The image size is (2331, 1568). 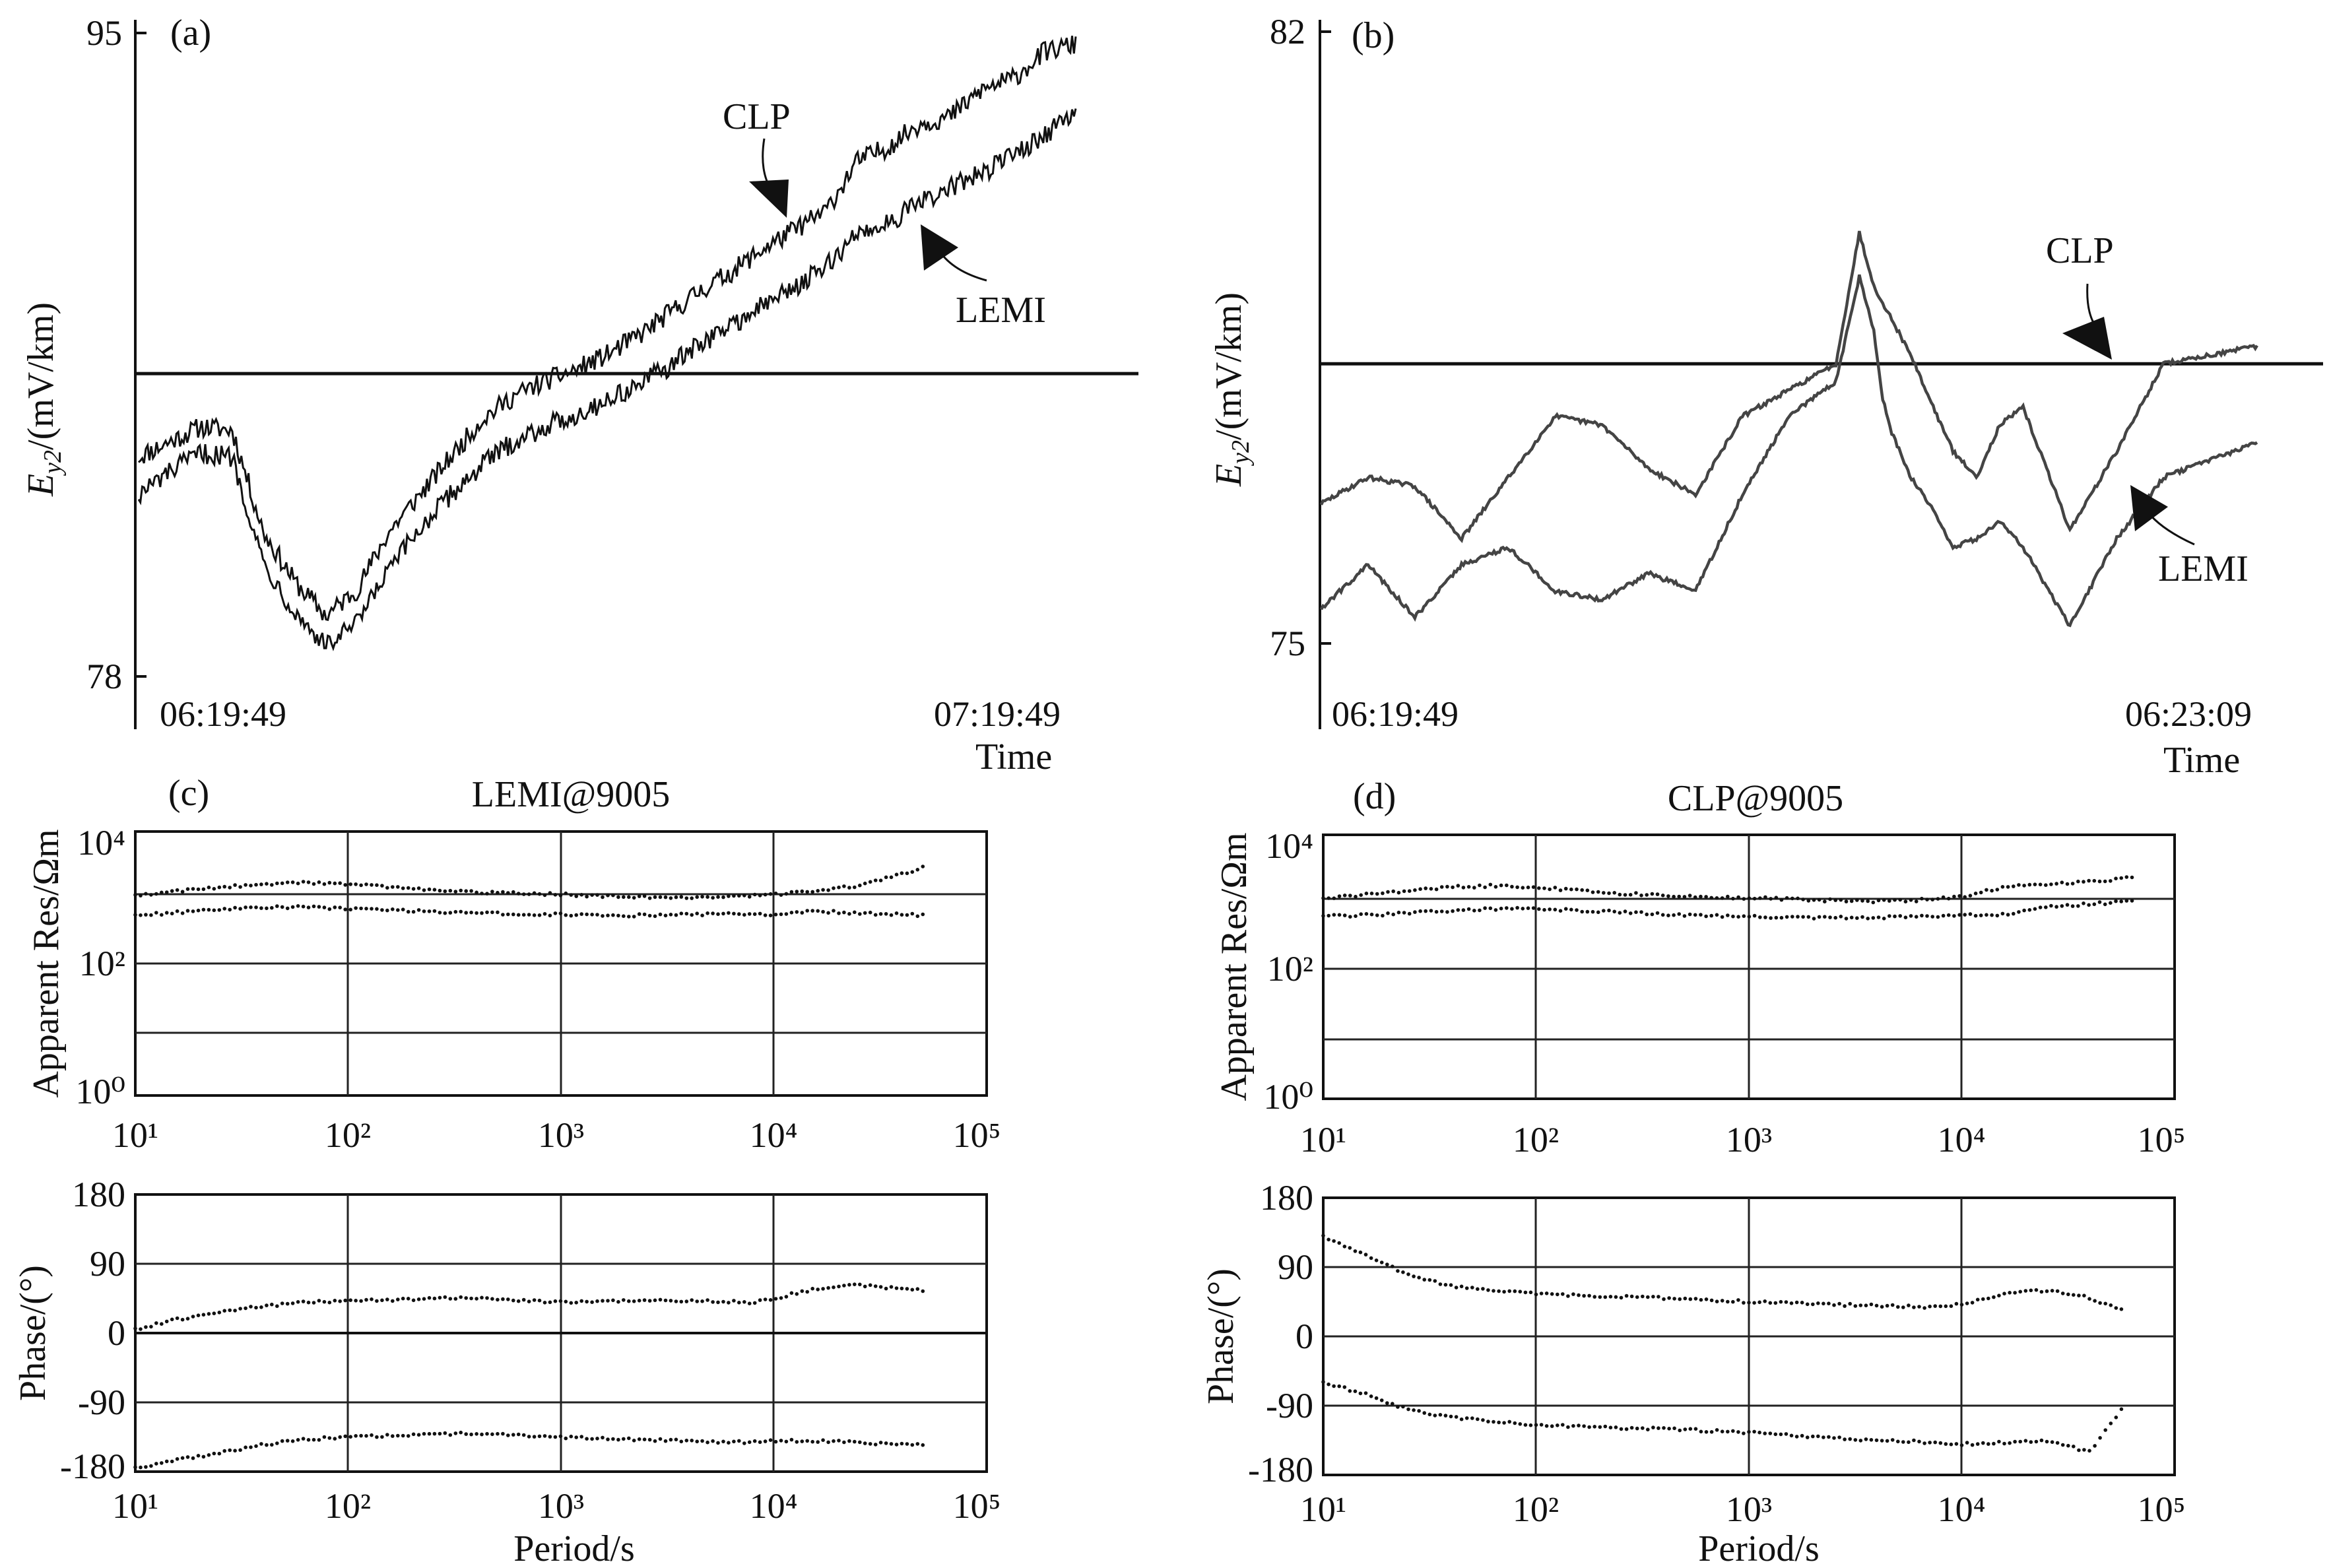 I want to click on panel-b-arrowhead-lemi, so click(x=2149, y=508).